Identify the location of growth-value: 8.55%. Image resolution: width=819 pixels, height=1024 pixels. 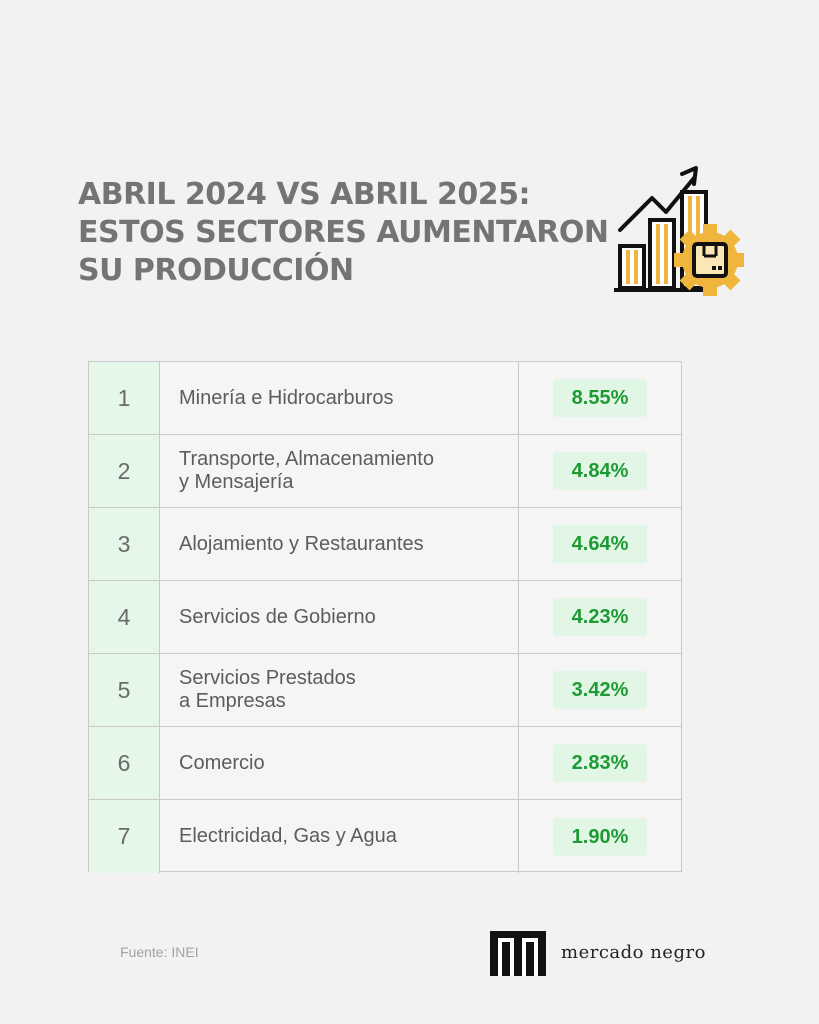
(600, 398).